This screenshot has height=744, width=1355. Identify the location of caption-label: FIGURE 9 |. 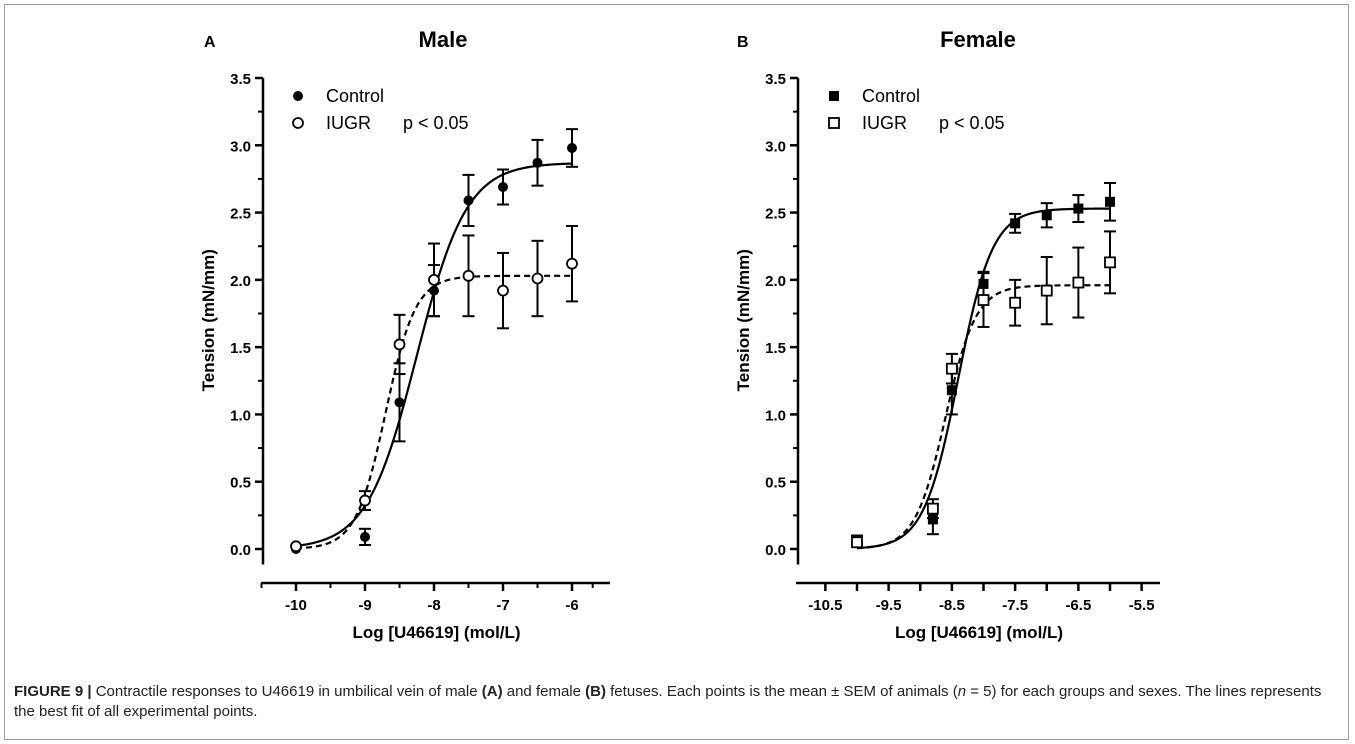
(53, 691).